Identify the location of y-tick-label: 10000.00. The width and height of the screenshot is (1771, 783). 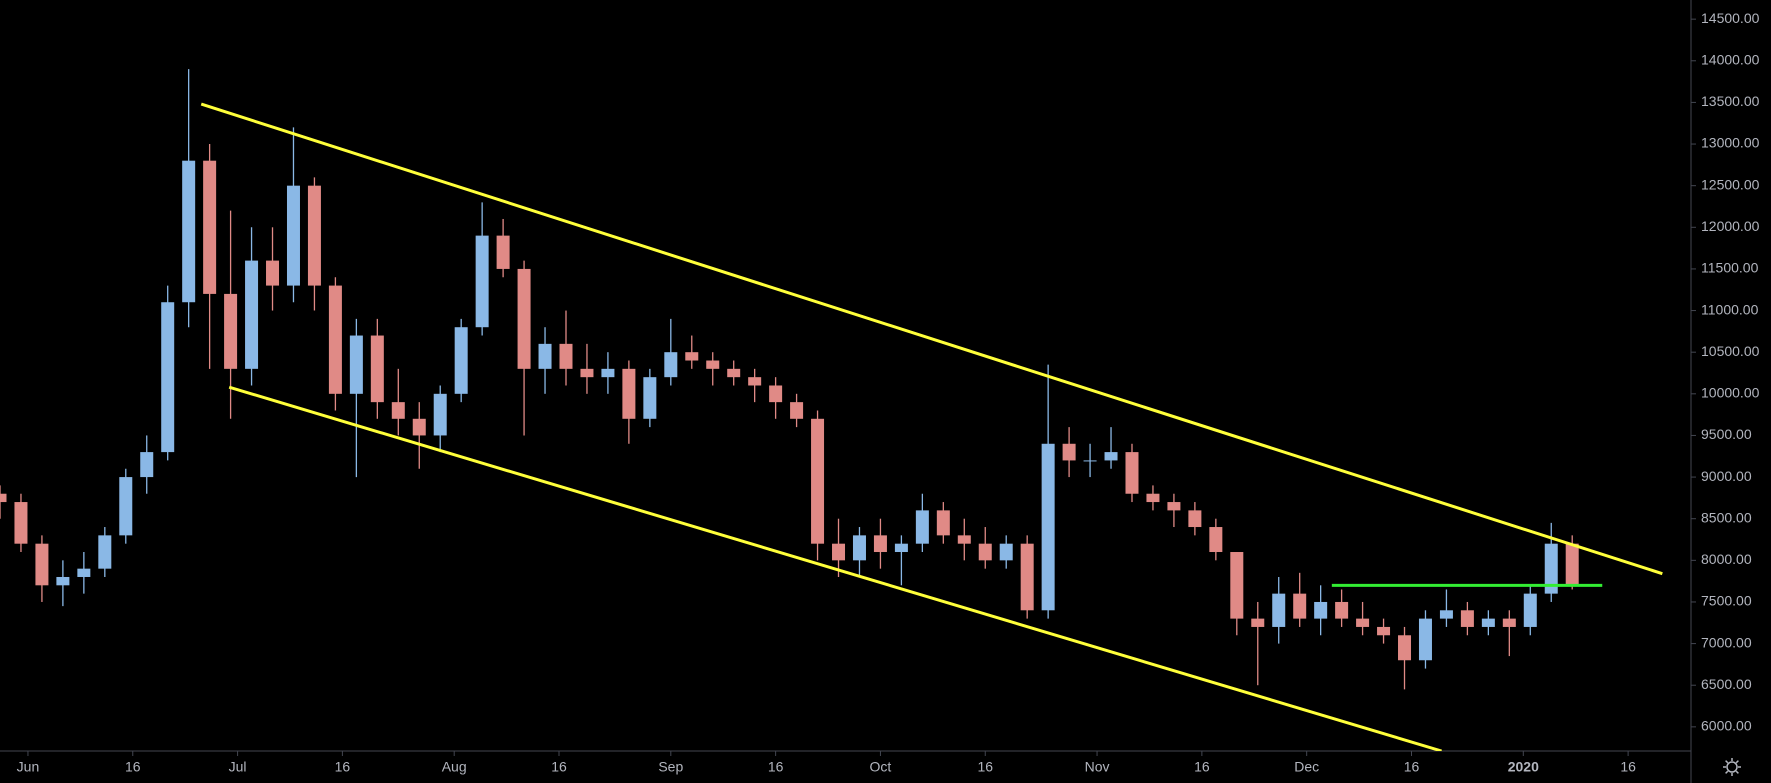
(1730, 393).